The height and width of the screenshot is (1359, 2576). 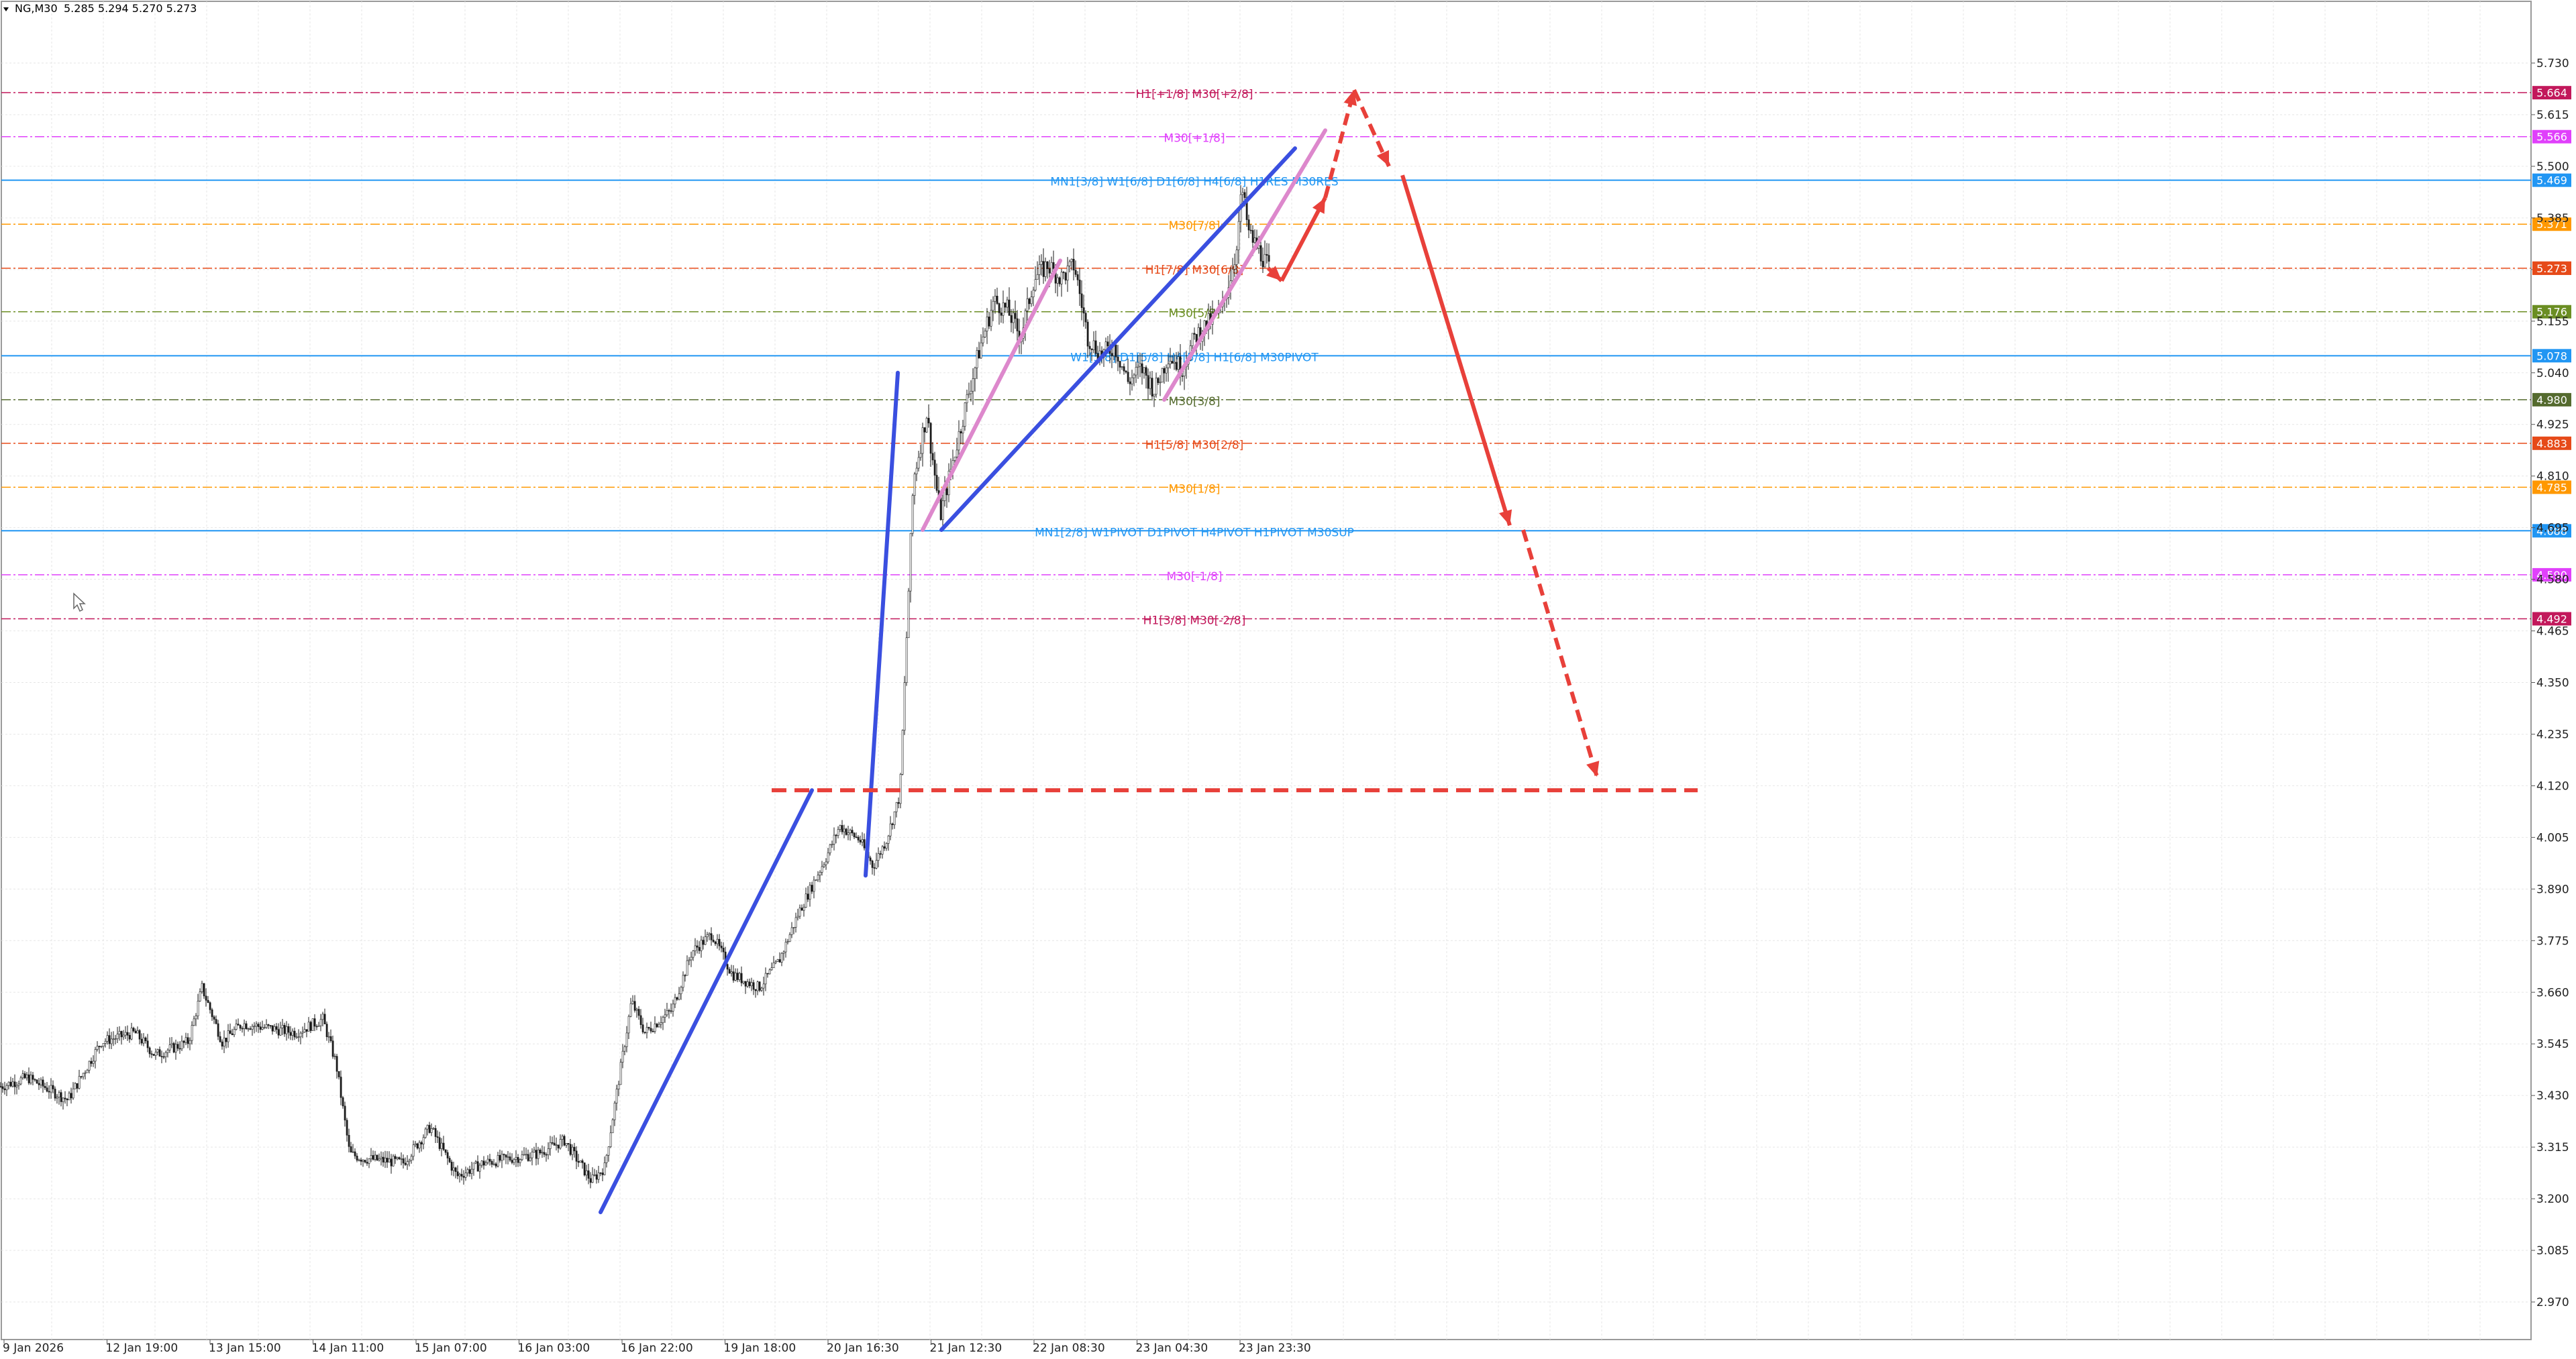 What do you see at coordinates (2552, 425) in the screenshot?
I see `y-tick-label: 4.925` at bounding box center [2552, 425].